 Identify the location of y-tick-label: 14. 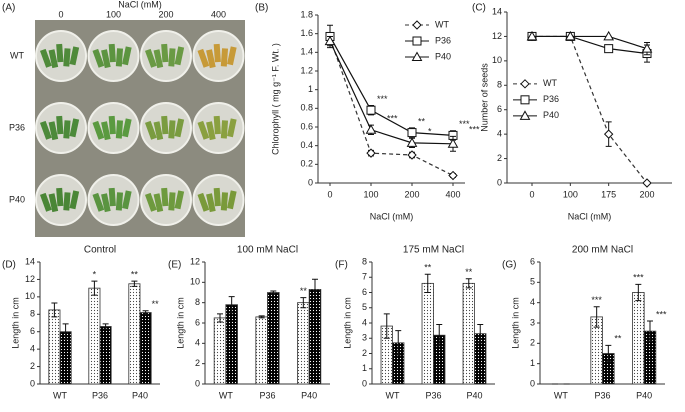
(497, 11).